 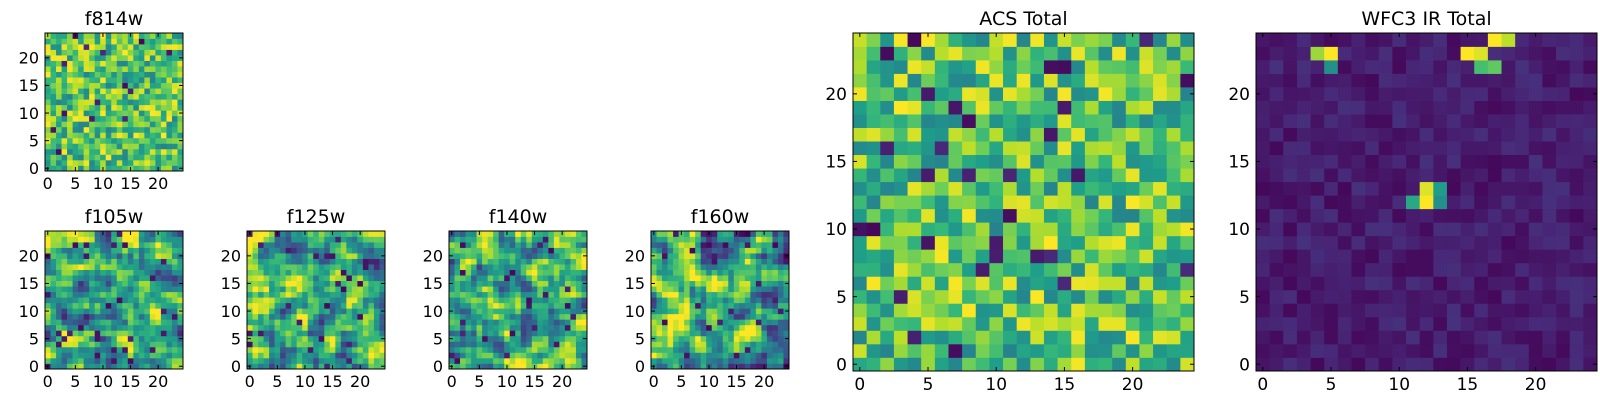 What do you see at coordinates (1133, 385) in the screenshot?
I see `x-tick-label: 20` at bounding box center [1133, 385].